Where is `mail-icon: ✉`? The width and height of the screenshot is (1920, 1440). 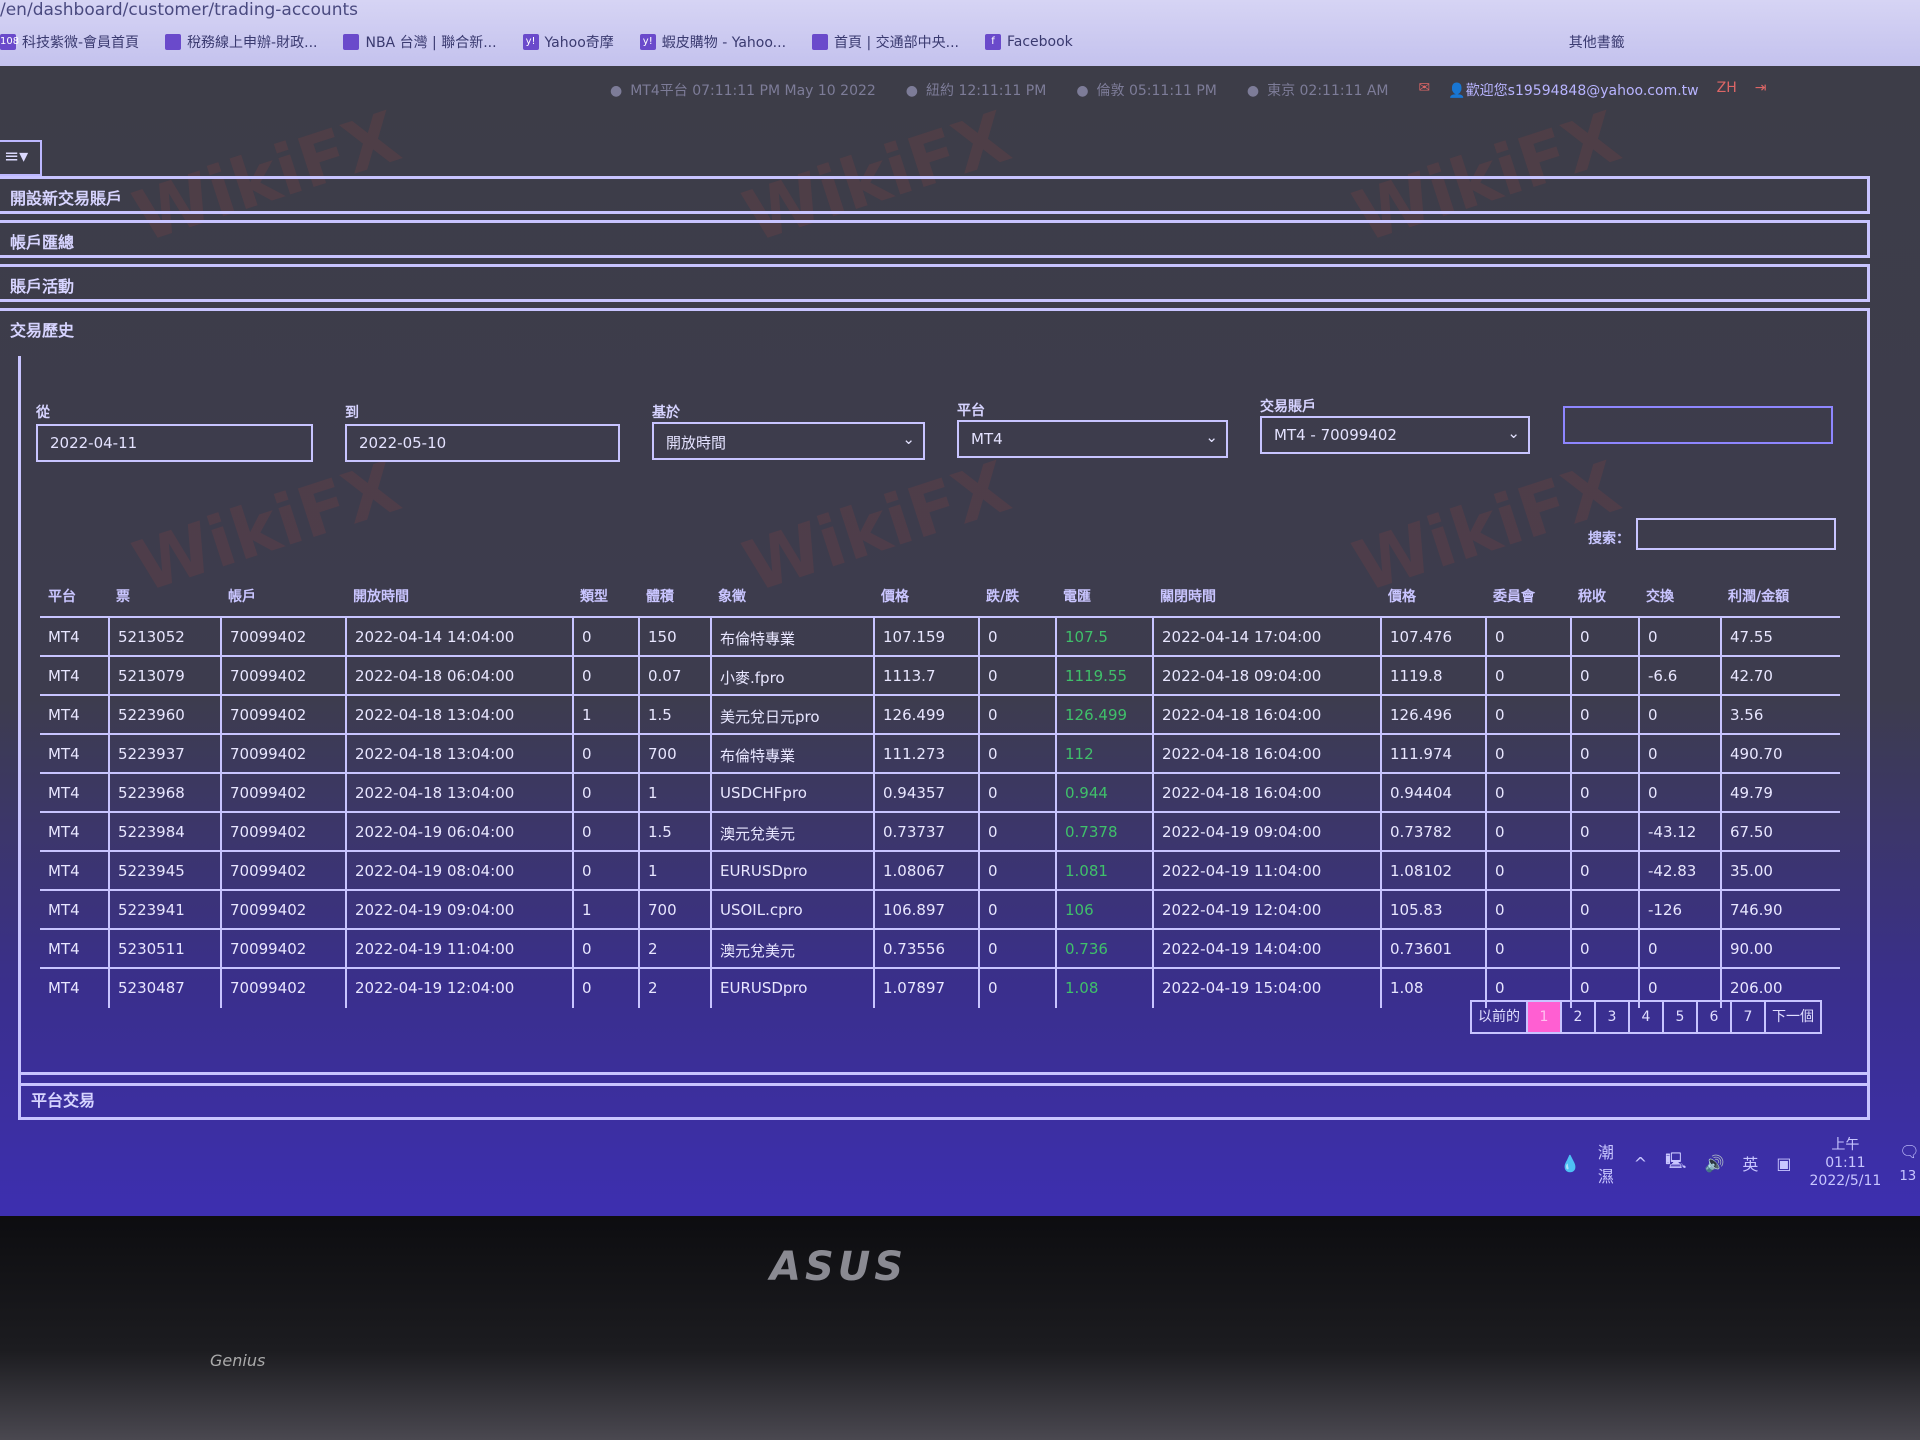 mail-icon: ✉ is located at coordinates (1424, 88).